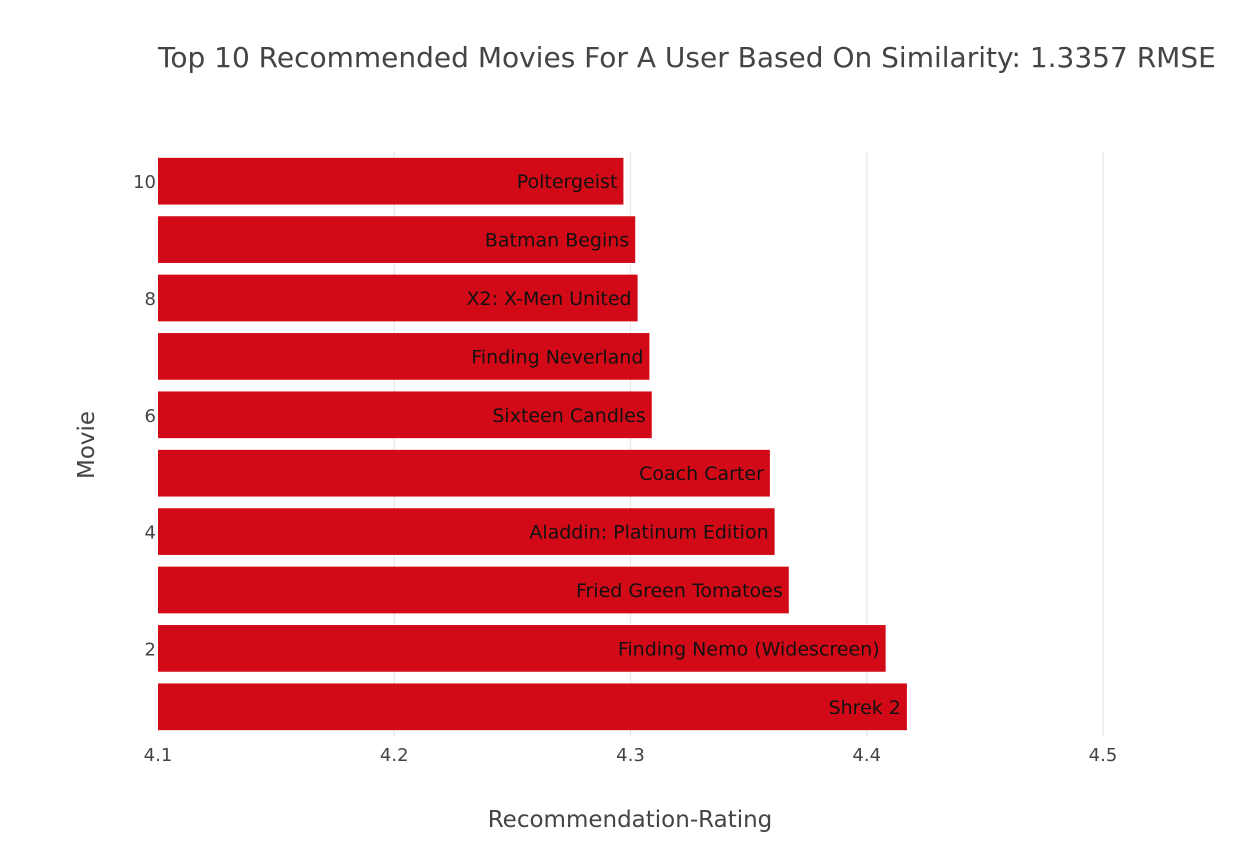 The image size is (1242, 844). I want to click on bar-label: Finding Neverland, so click(557, 357).